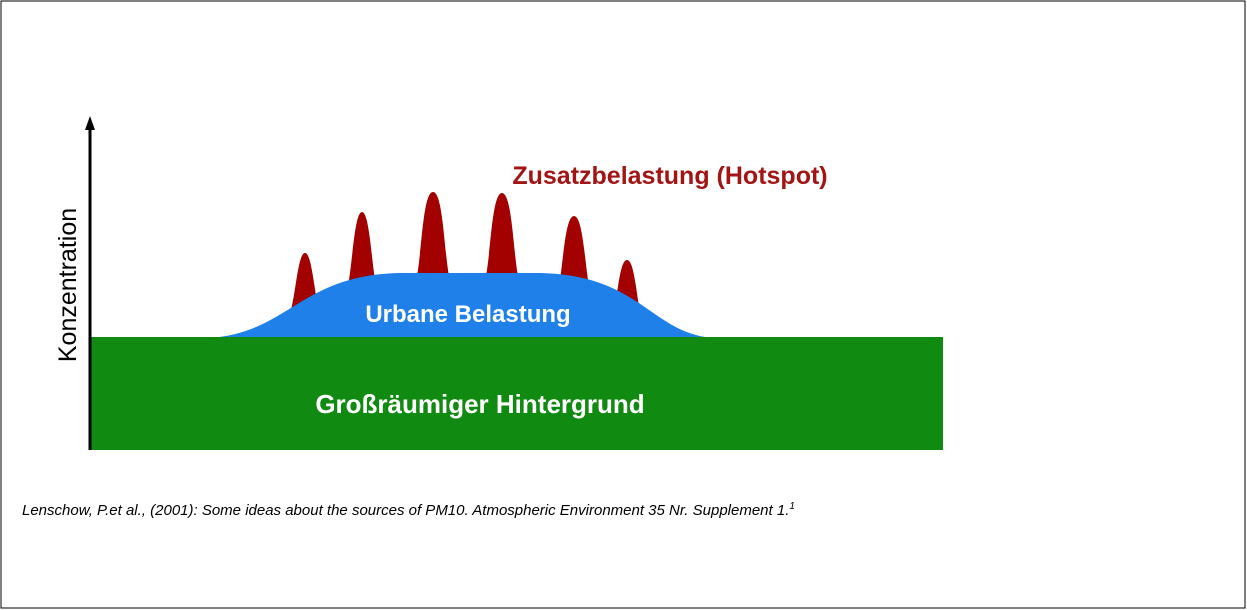 This screenshot has height=610, width=1247. What do you see at coordinates (90, 123) in the screenshot?
I see `axis-arrow` at bounding box center [90, 123].